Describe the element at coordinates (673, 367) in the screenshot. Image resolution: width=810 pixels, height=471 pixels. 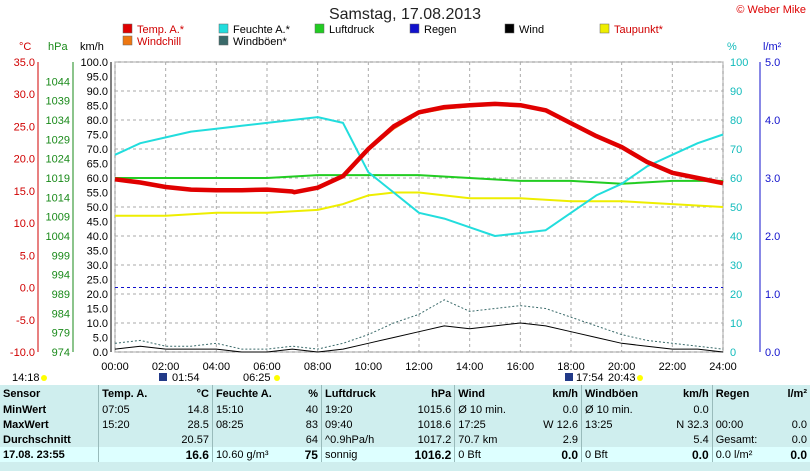
I see `x-tick-11: 22:00` at that location.